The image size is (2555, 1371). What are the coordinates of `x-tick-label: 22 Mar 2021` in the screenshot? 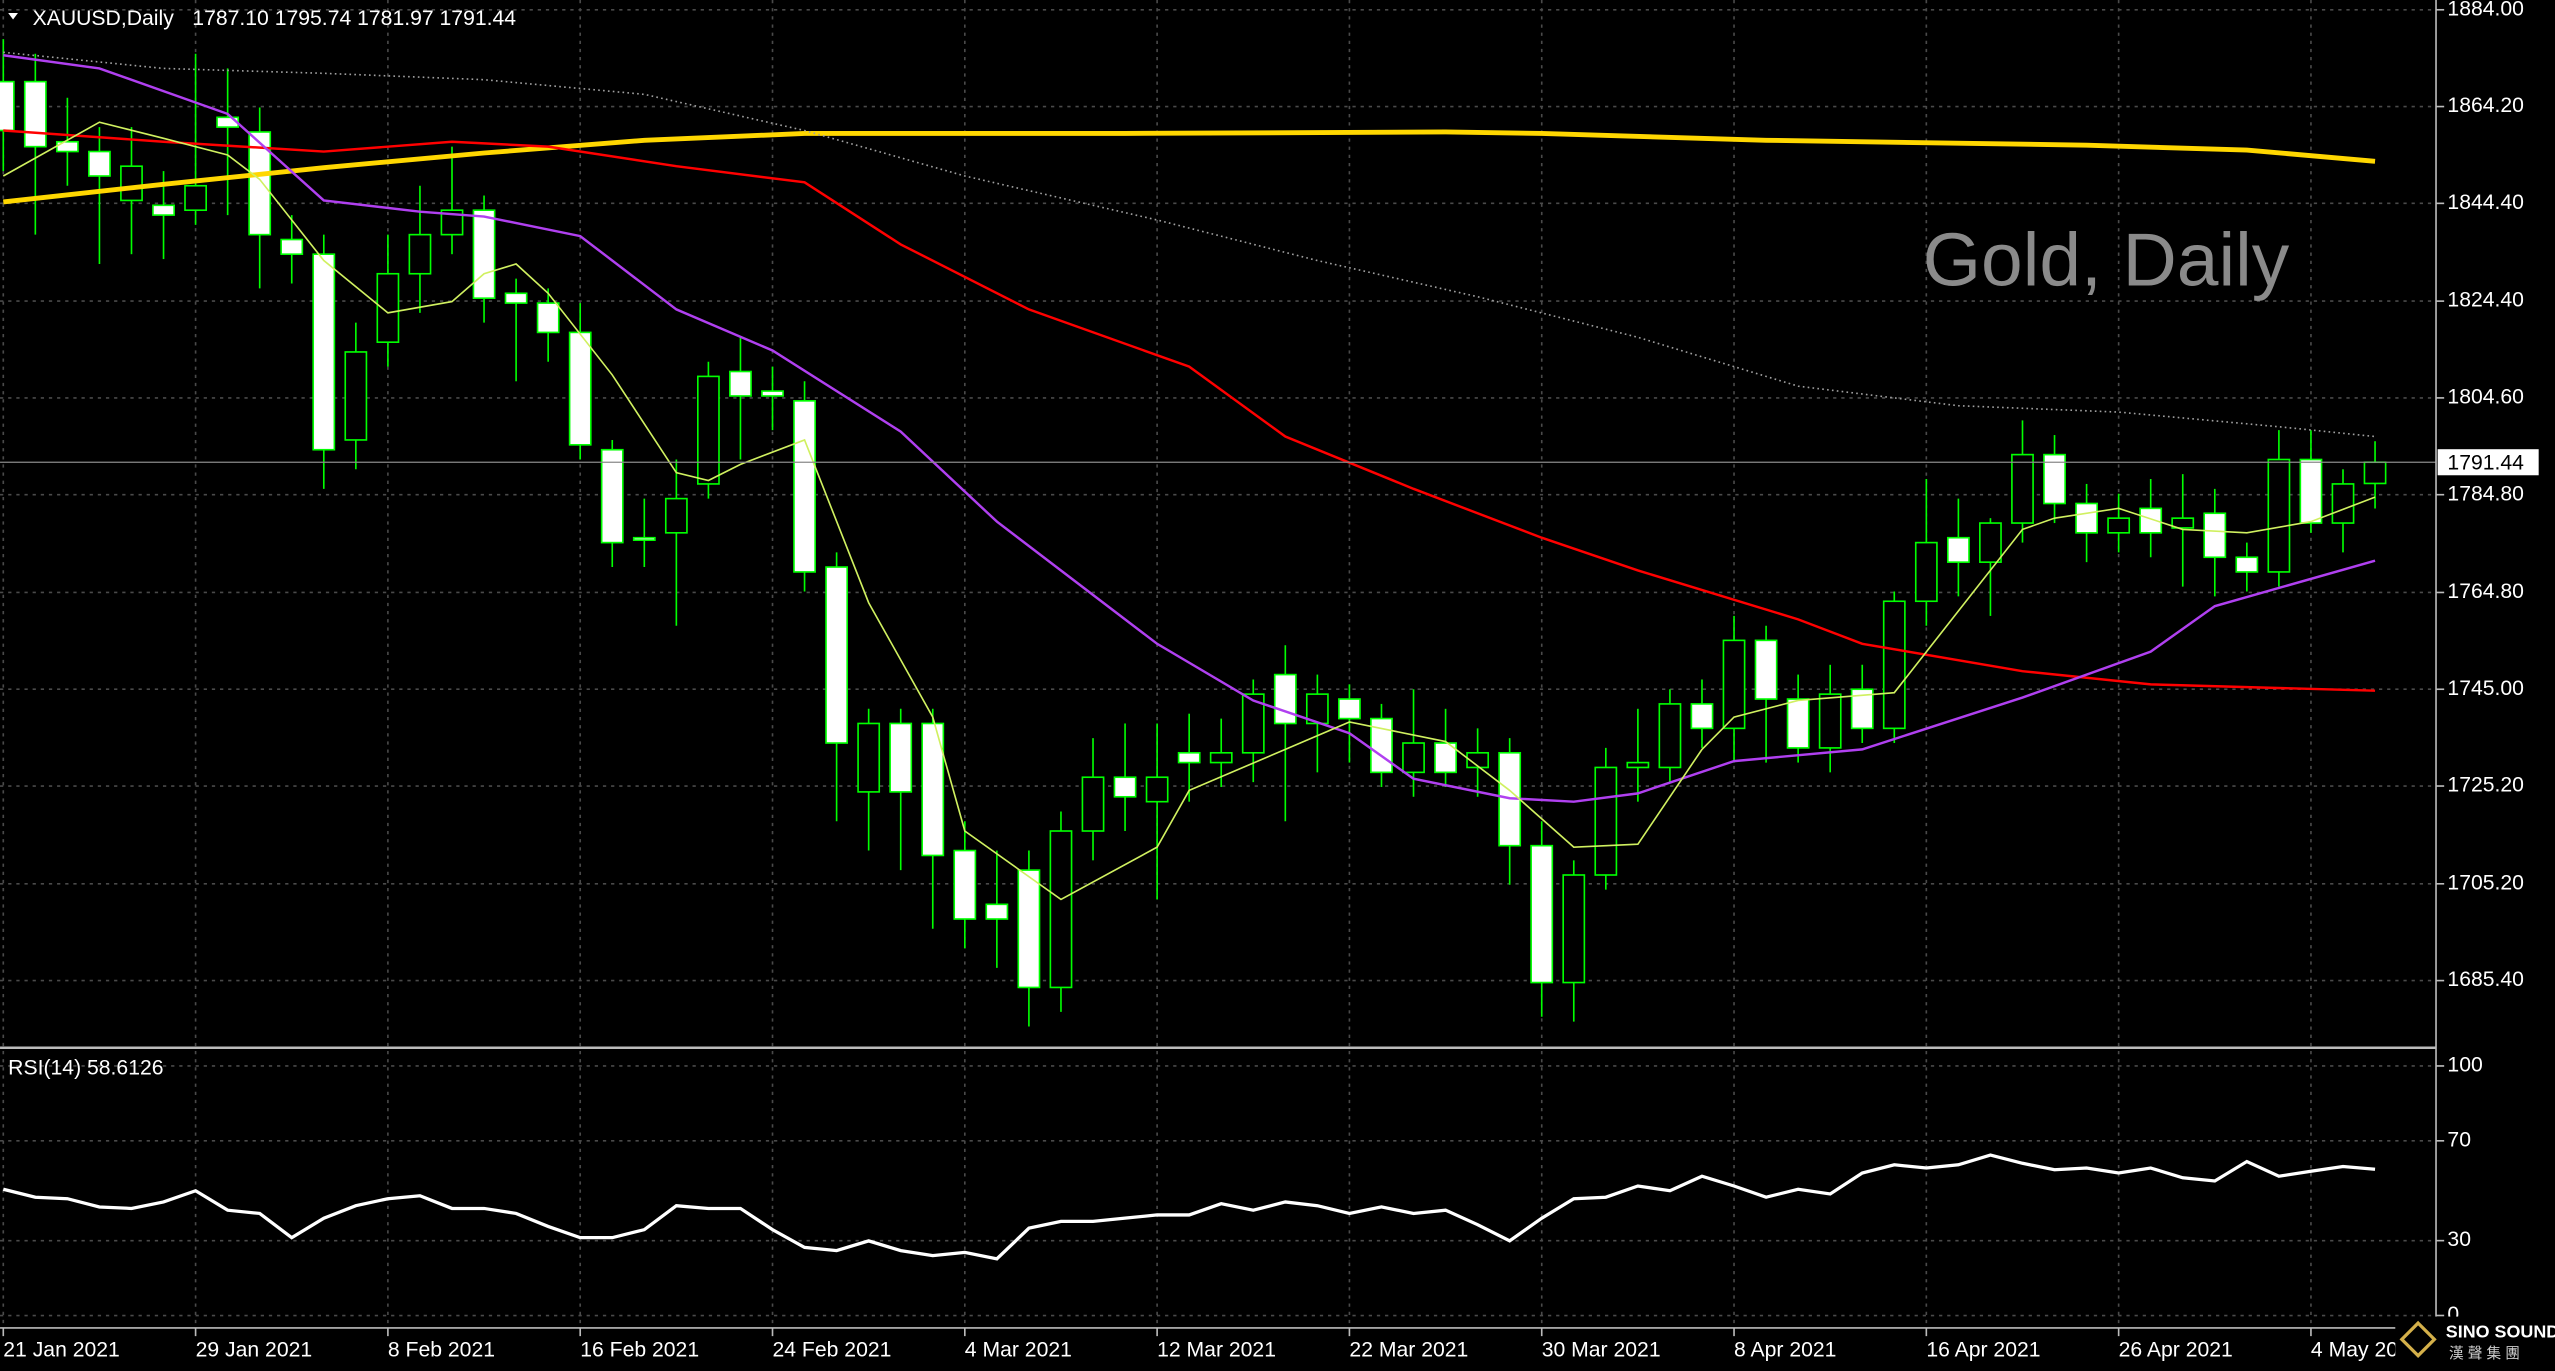 It's located at (1408, 1349).